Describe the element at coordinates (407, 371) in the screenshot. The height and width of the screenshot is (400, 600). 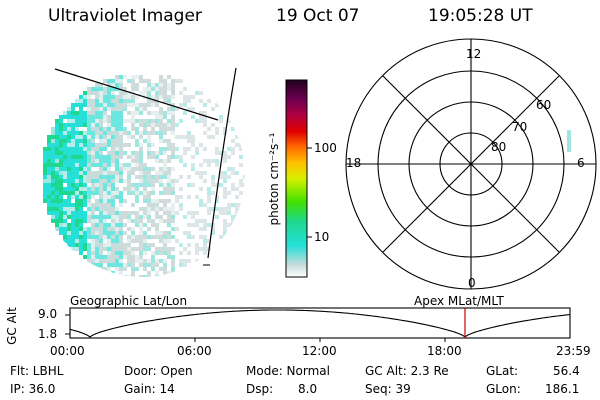
I see `gc-alt-status: GC Alt: 2.3 Re` at that location.